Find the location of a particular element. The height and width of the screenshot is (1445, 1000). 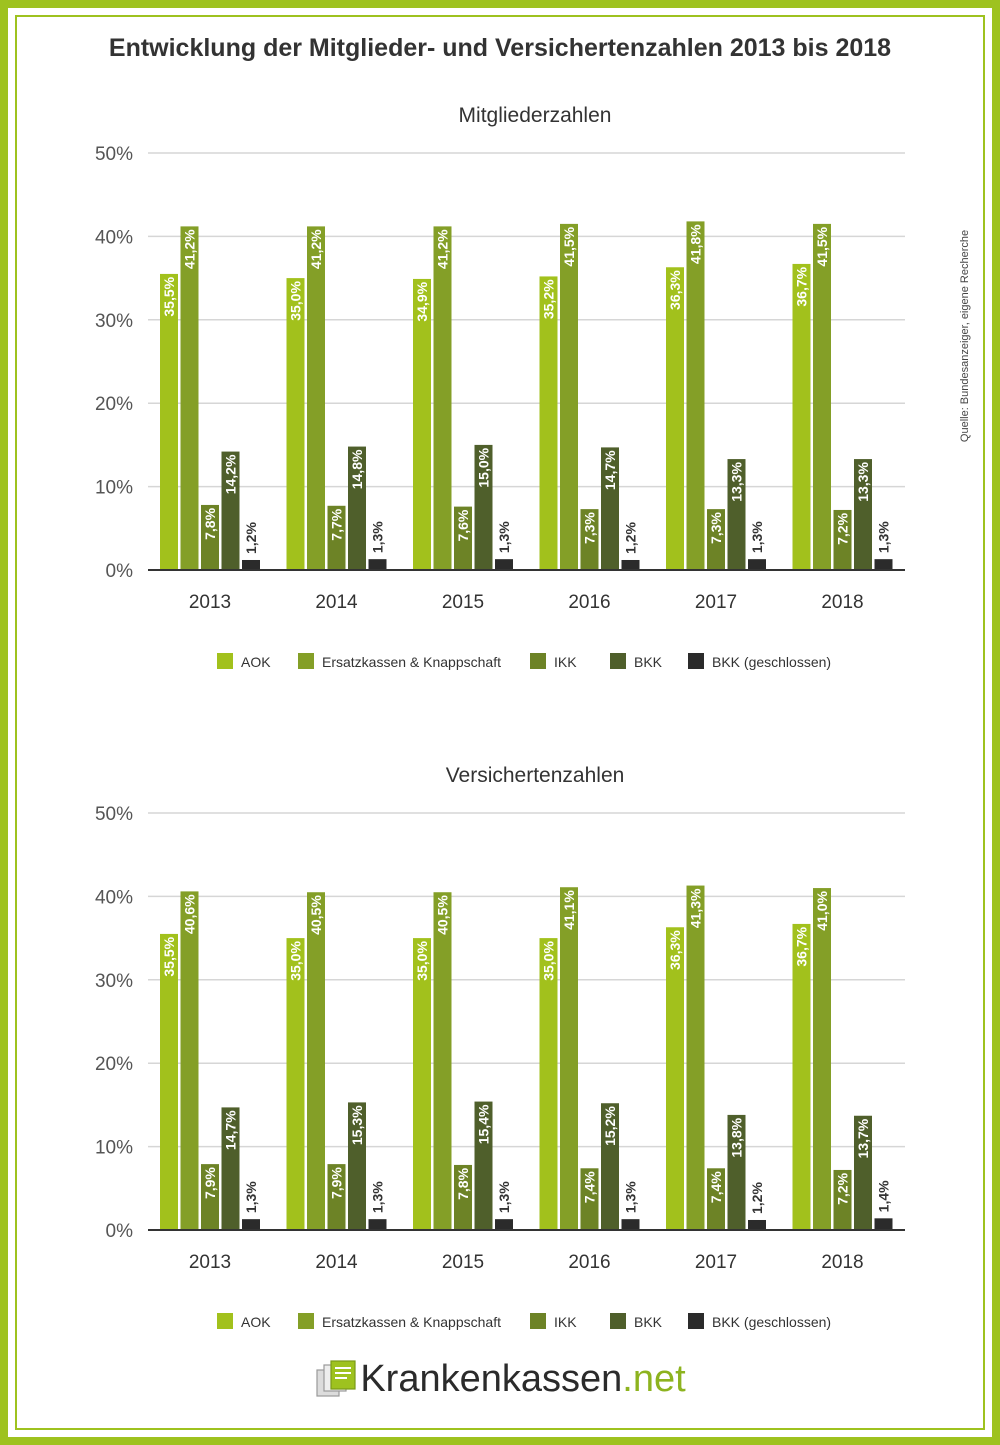

bar-bkk-geschlossen--2013 is located at coordinates (251, 1224).